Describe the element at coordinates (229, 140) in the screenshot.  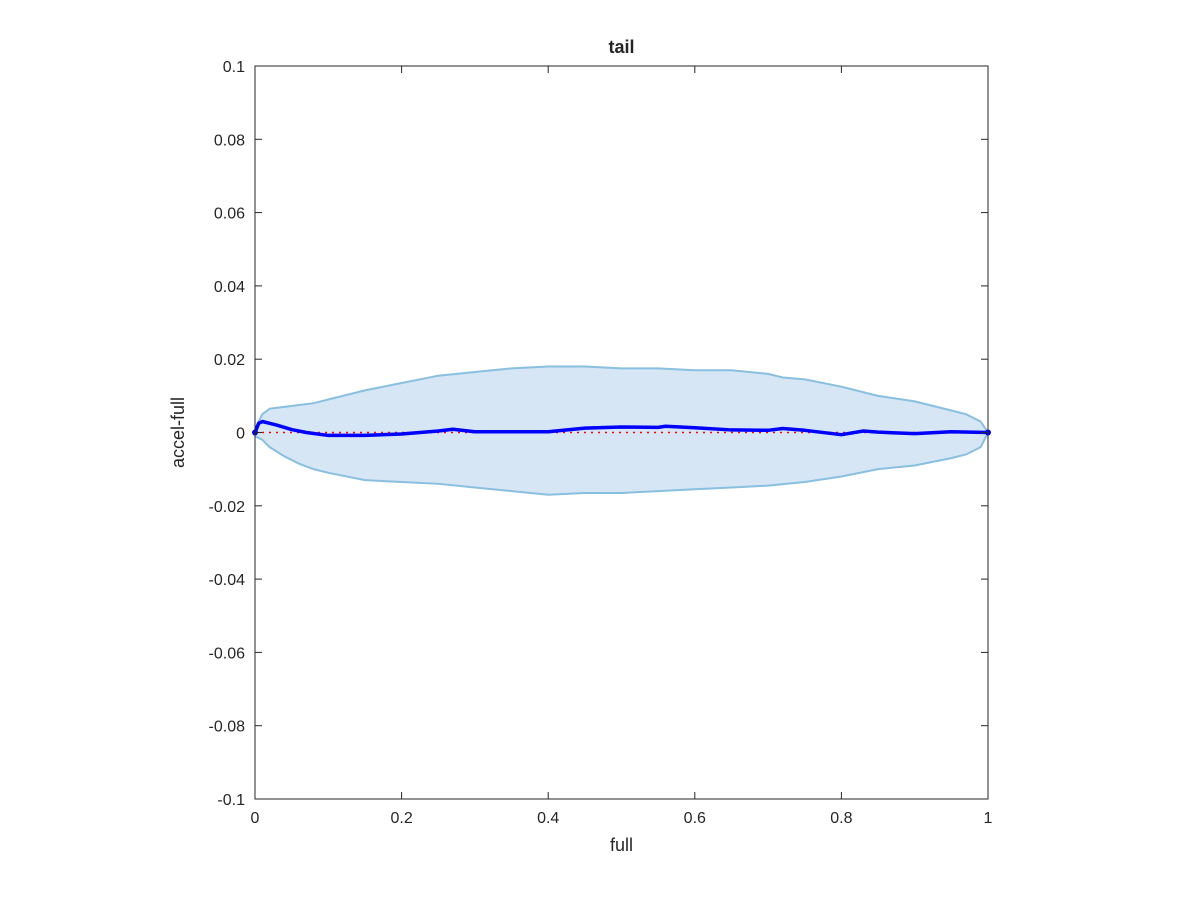
I see `y-tick-label: 0.08` at that location.